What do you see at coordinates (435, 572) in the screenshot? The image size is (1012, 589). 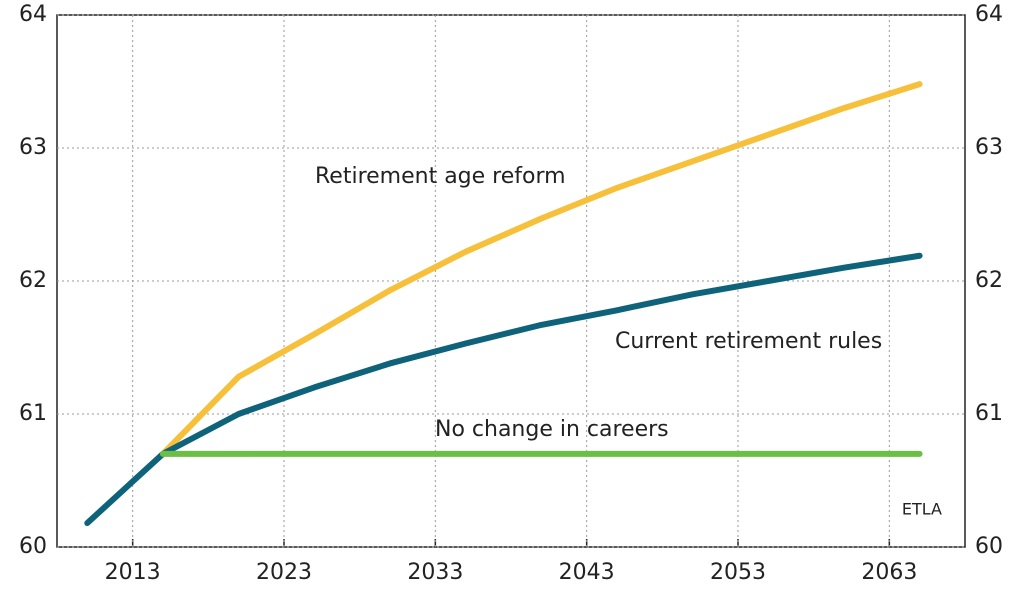 I see `x-tick-label: 2033` at bounding box center [435, 572].